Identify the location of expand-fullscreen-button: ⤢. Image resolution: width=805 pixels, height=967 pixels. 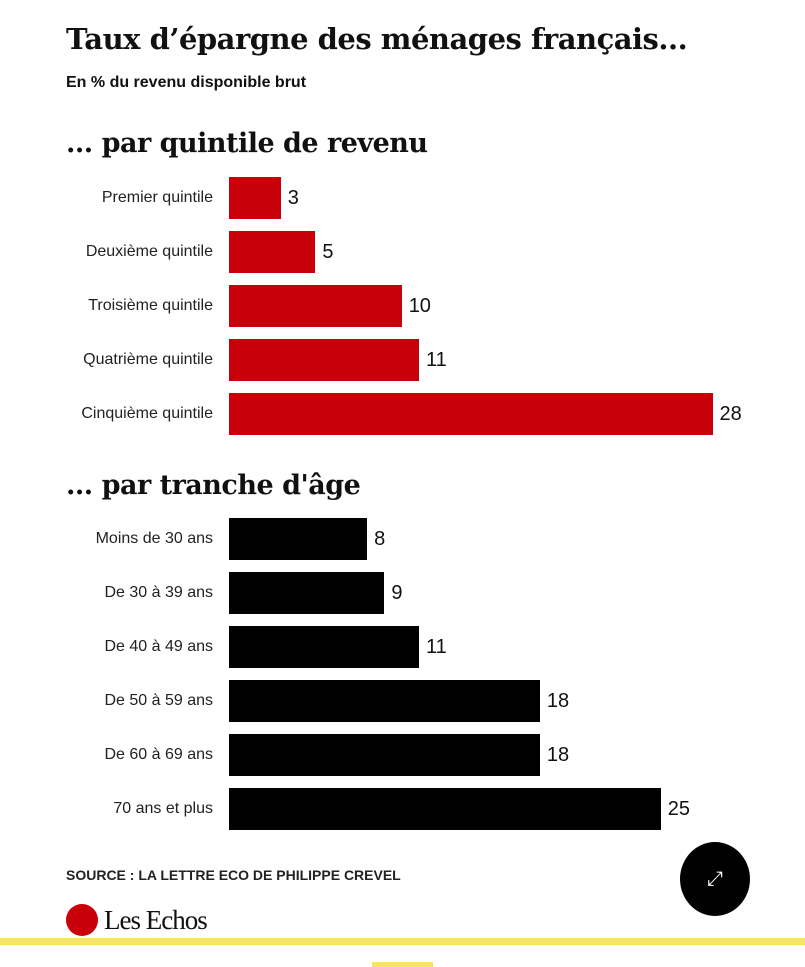
(715, 879).